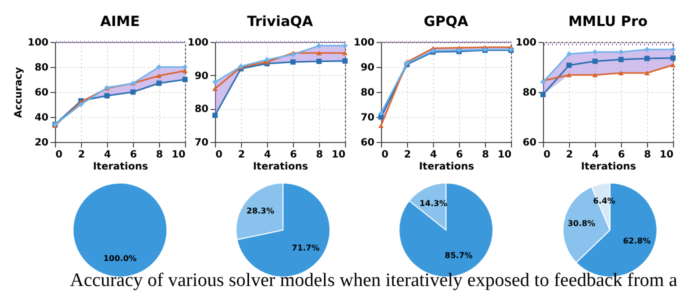  I want to click on chart-title: GPQA, so click(446, 22).